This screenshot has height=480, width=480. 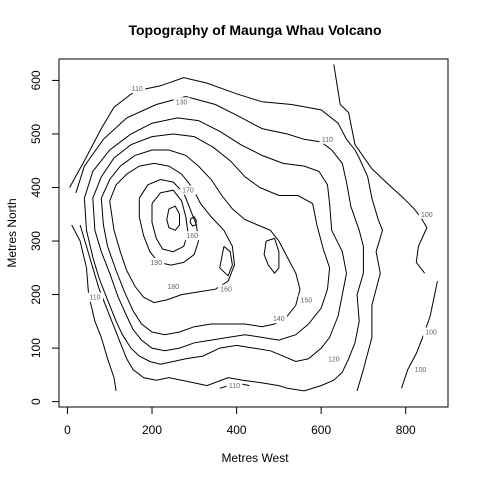 I want to click on x-tick-label: 400, so click(x=237, y=430).